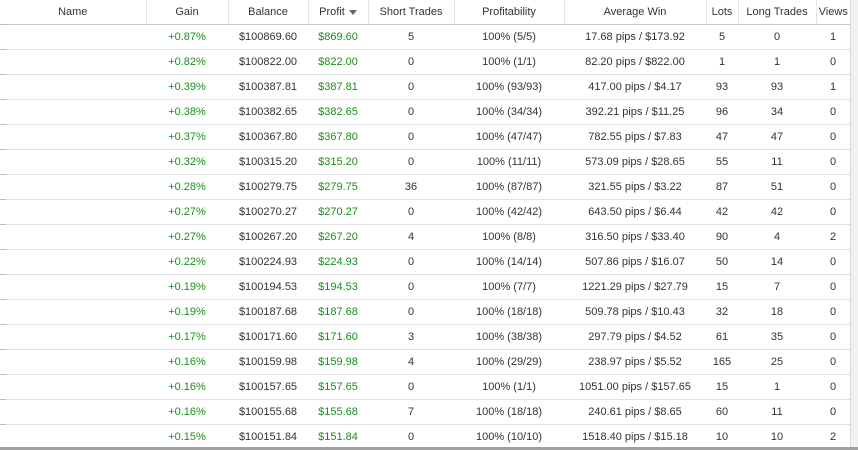 This screenshot has width=858, height=450. I want to click on cell-short-trades: 4, so click(411, 362).